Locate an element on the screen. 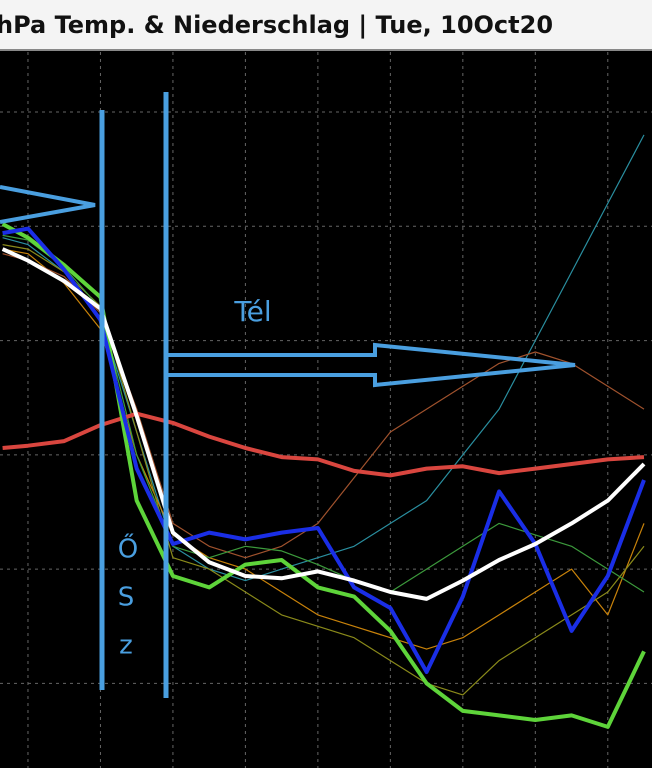 Image resolution: width=652 pixels, height=768 pixels. annotation: z is located at coordinates (126, 646).